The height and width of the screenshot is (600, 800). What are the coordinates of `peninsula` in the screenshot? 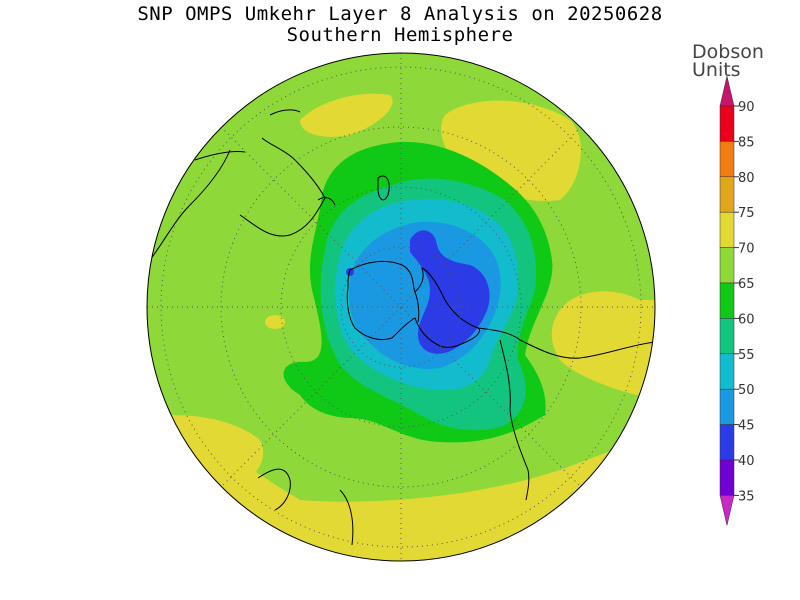 It's located at (417, 307).